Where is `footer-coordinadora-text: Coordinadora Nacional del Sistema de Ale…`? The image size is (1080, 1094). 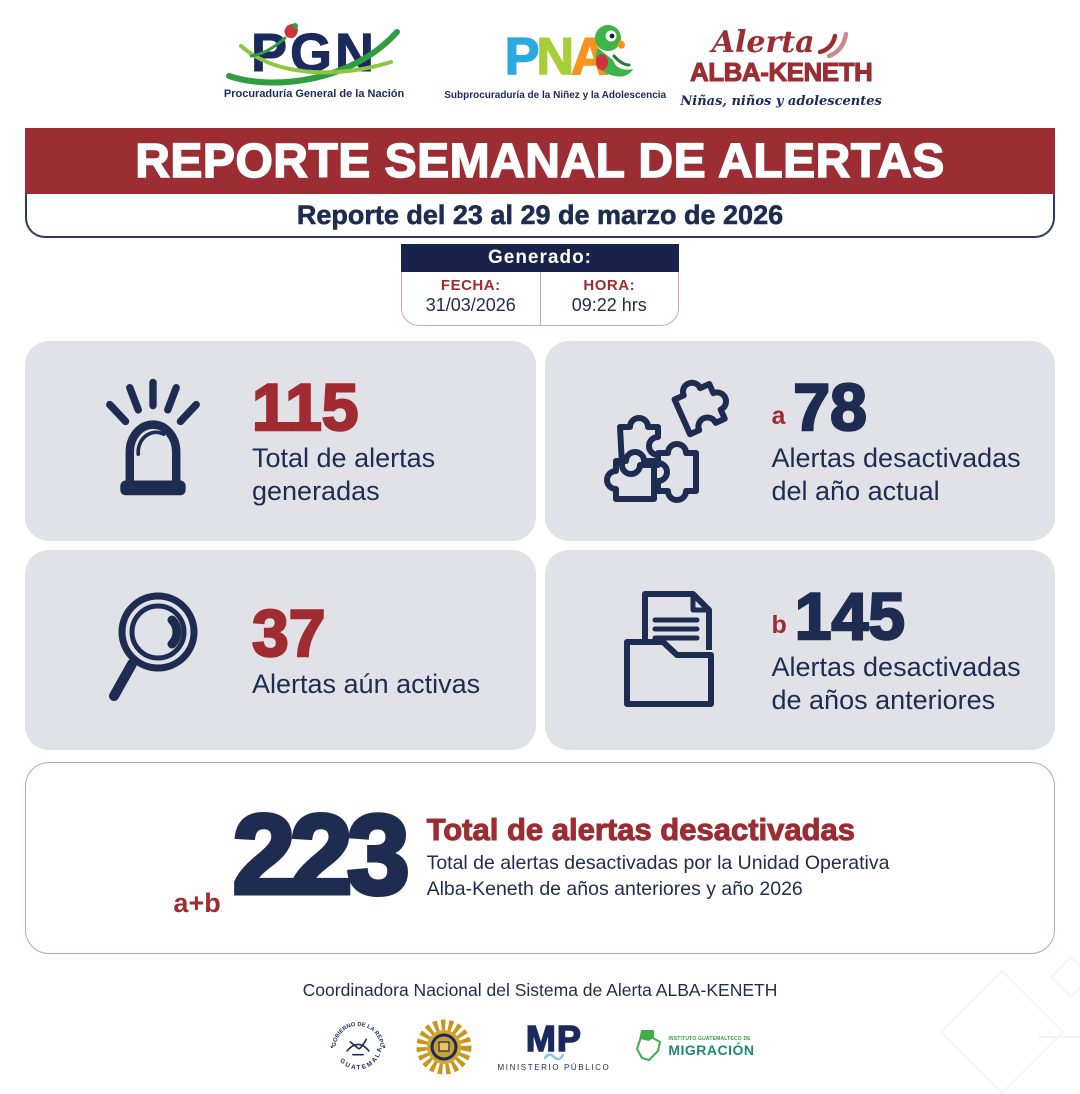
footer-coordinadora-text: Coordinadora Nacional del Sistema de Ale… is located at coordinates (540, 990).